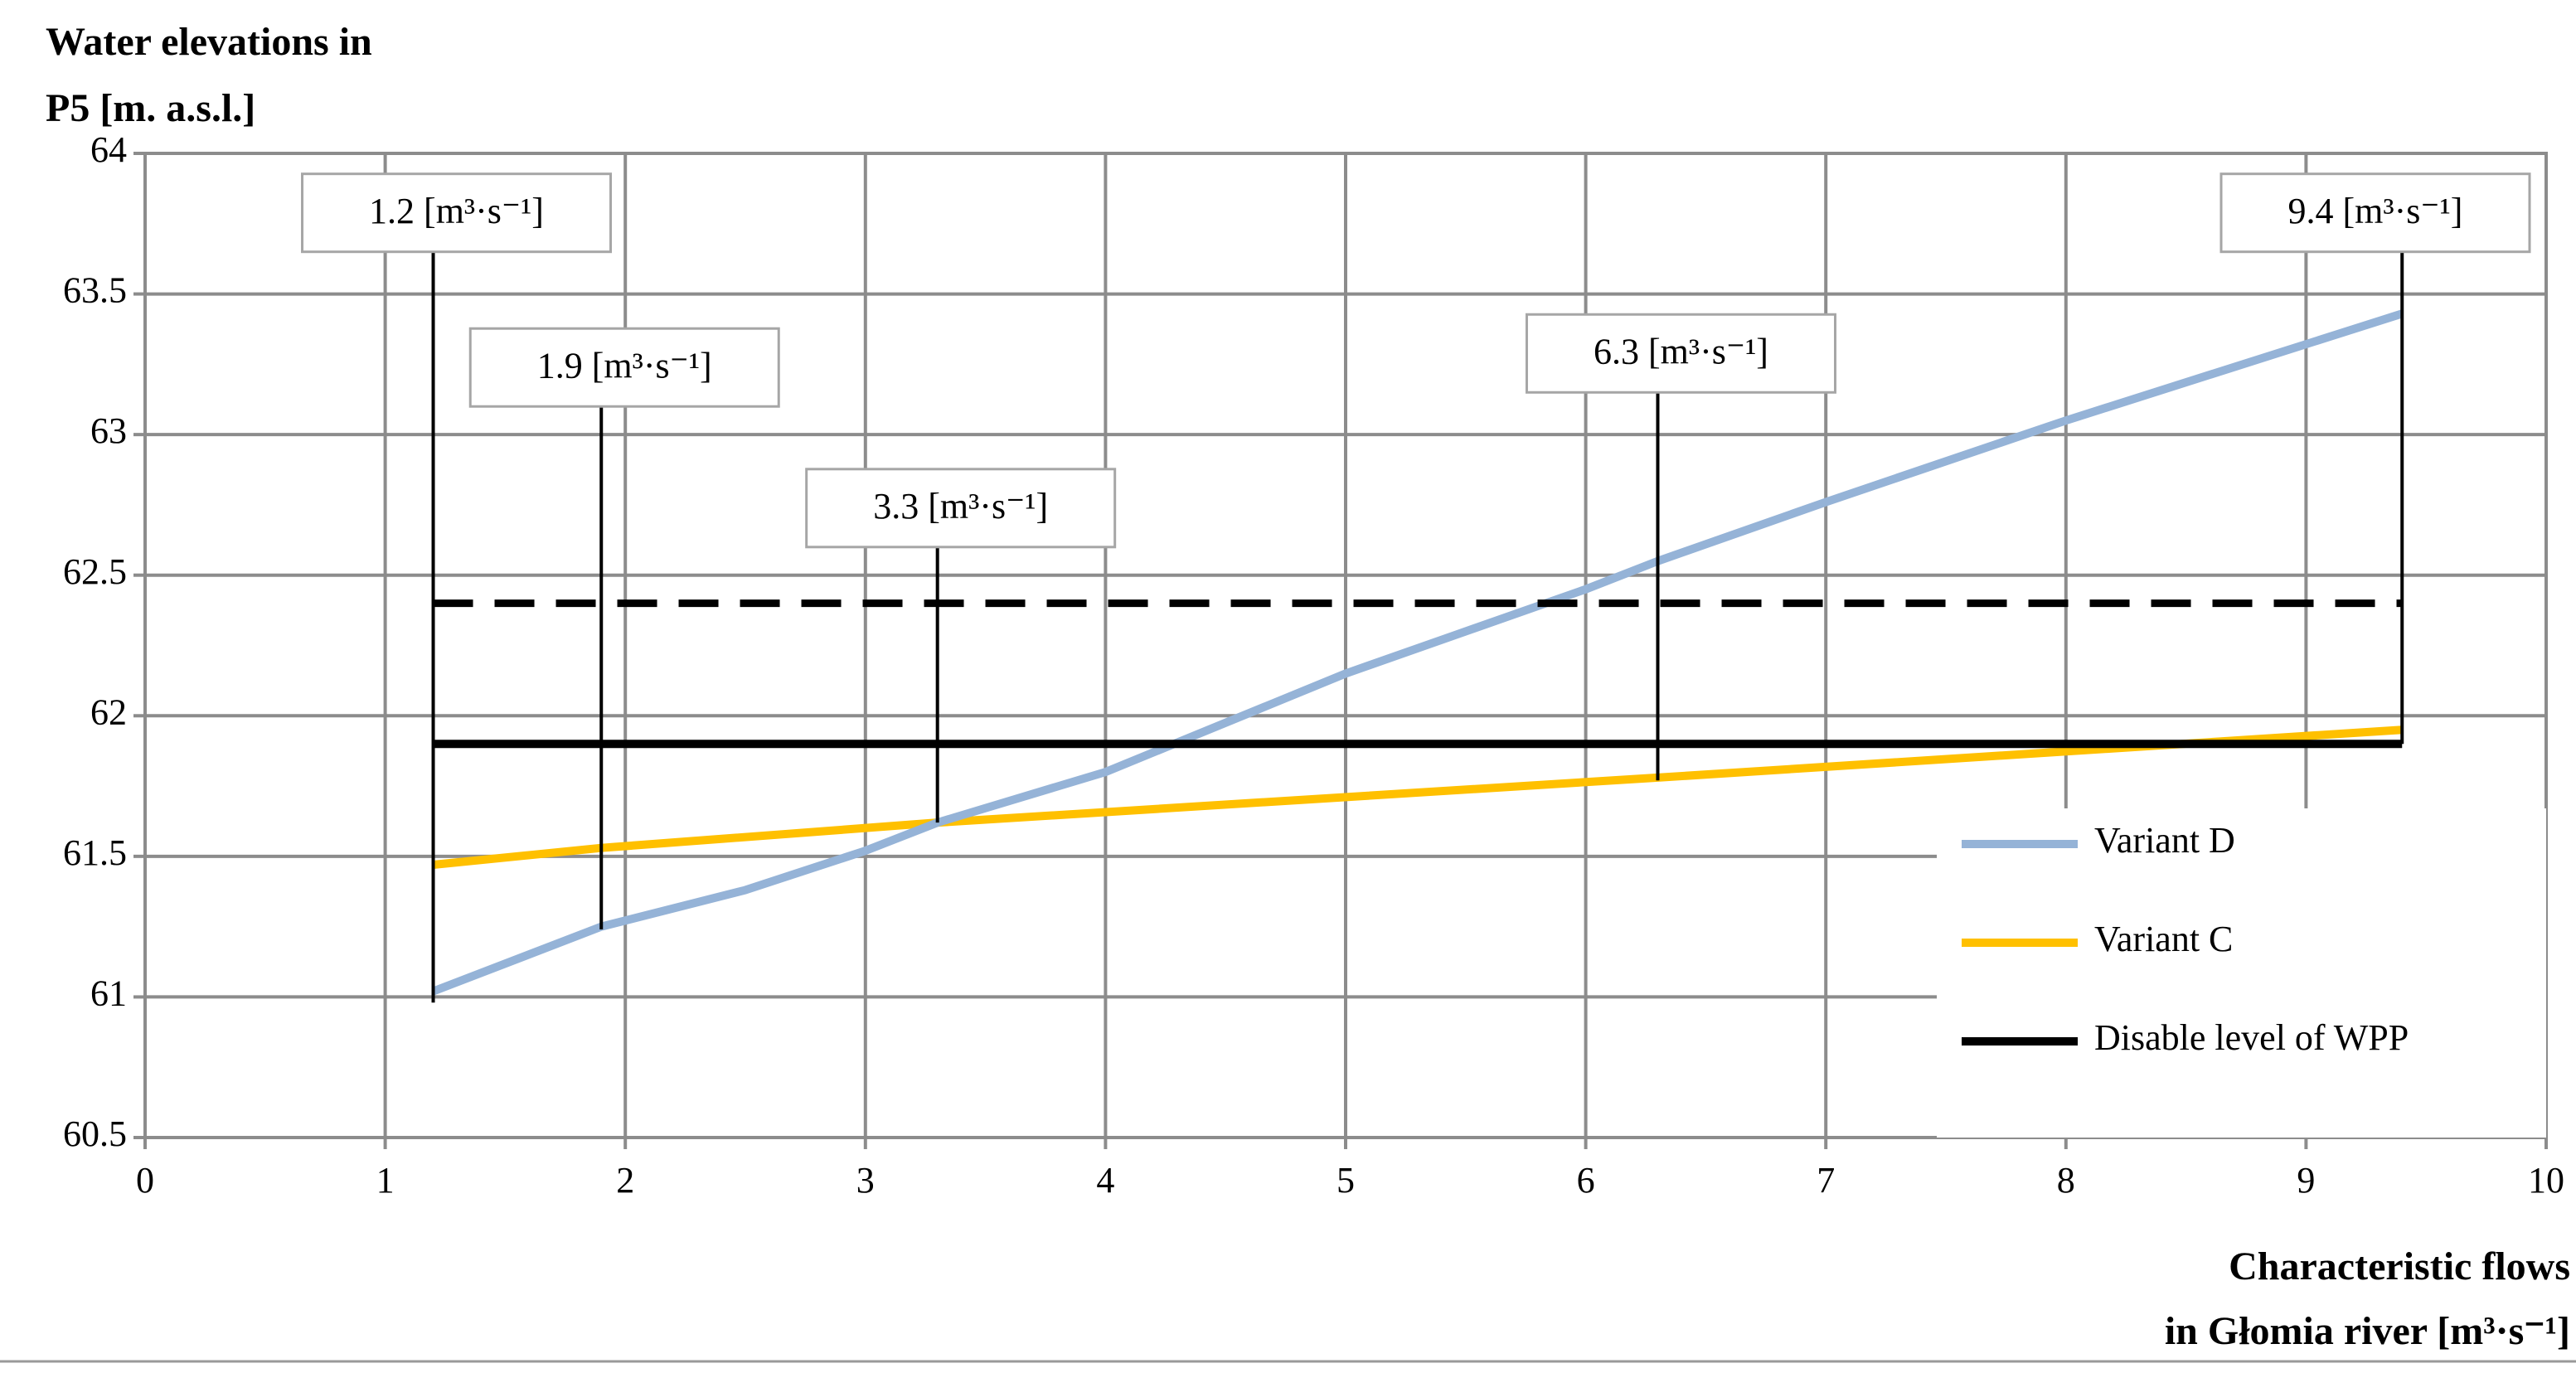  What do you see at coordinates (108, 711) in the screenshot?
I see `y-tick-label: 62` at bounding box center [108, 711].